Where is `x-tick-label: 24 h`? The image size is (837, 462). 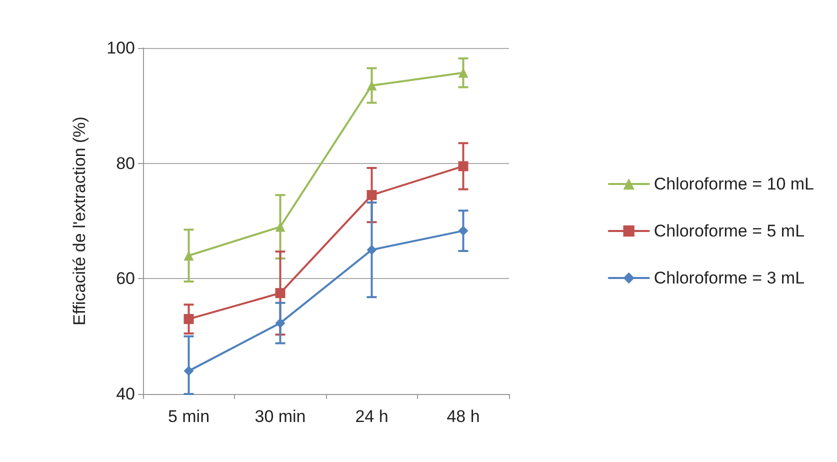
x-tick-label: 24 h is located at coordinates (371, 416).